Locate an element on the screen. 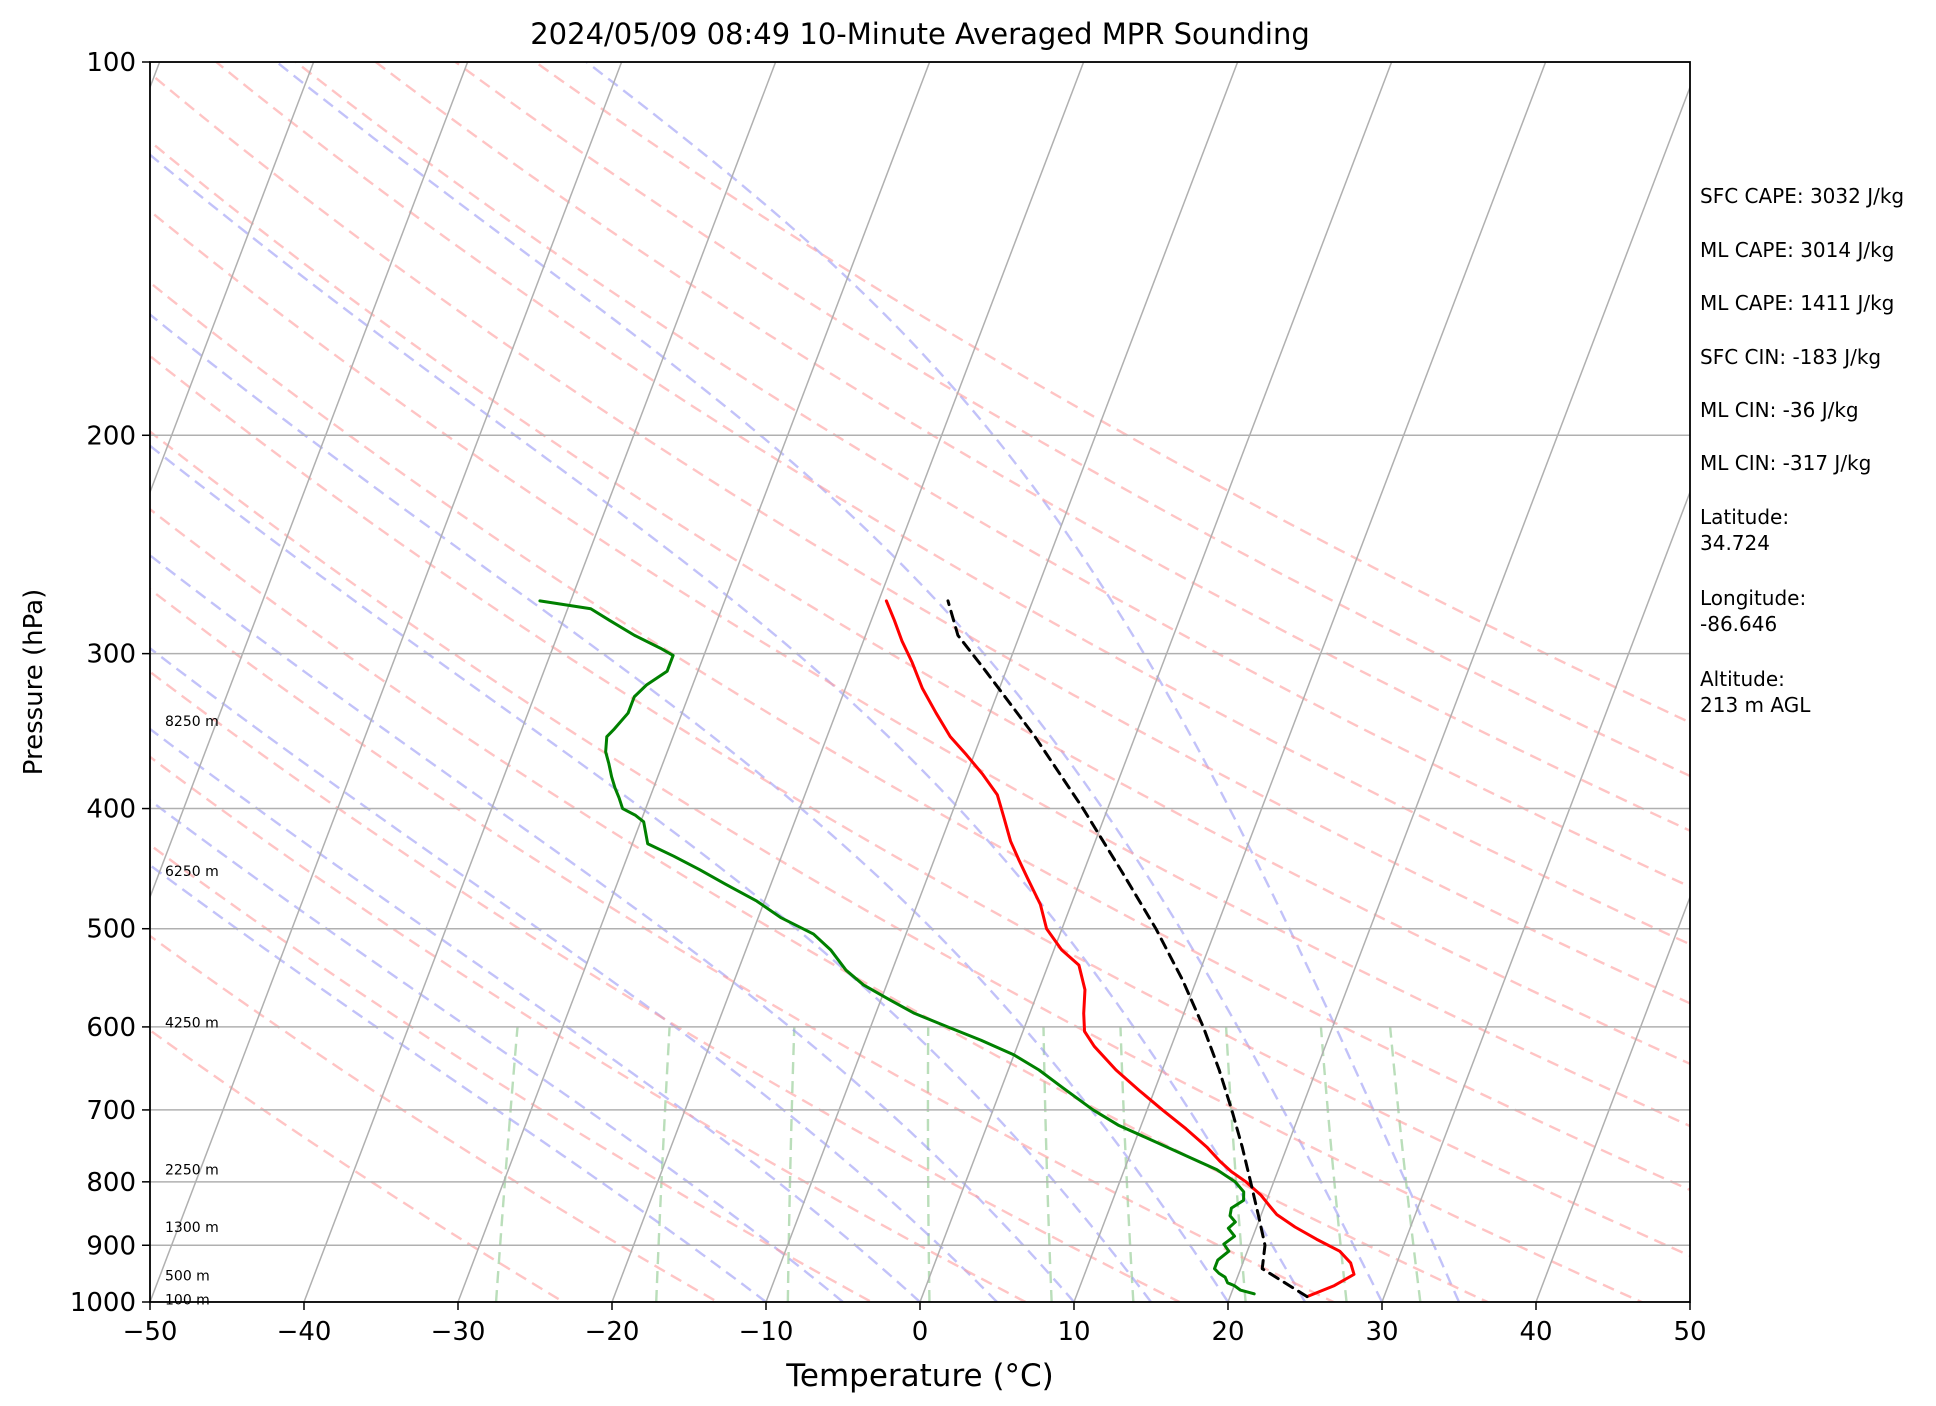 The height and width of the screenshot is (1406, 1936). y-tick-label: 800 is located at coordinates (111, 1183).